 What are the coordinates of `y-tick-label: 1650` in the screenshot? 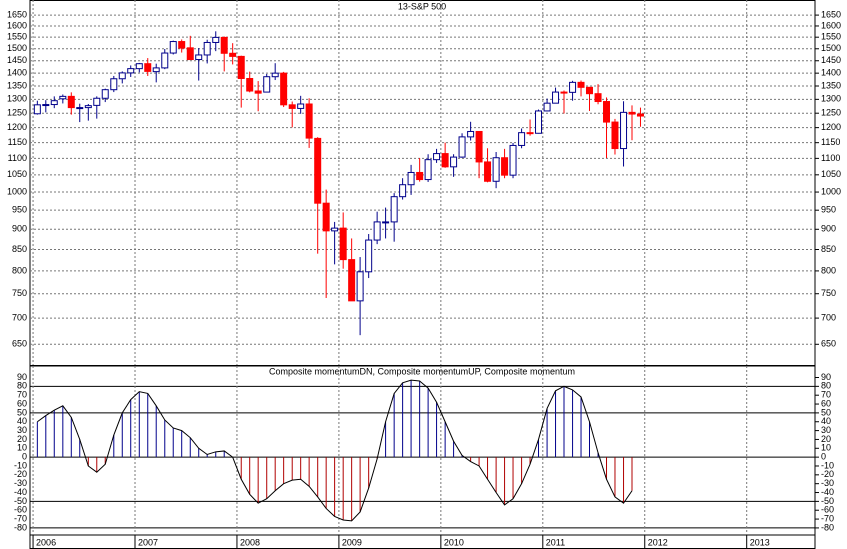 It's located at (17, 14).